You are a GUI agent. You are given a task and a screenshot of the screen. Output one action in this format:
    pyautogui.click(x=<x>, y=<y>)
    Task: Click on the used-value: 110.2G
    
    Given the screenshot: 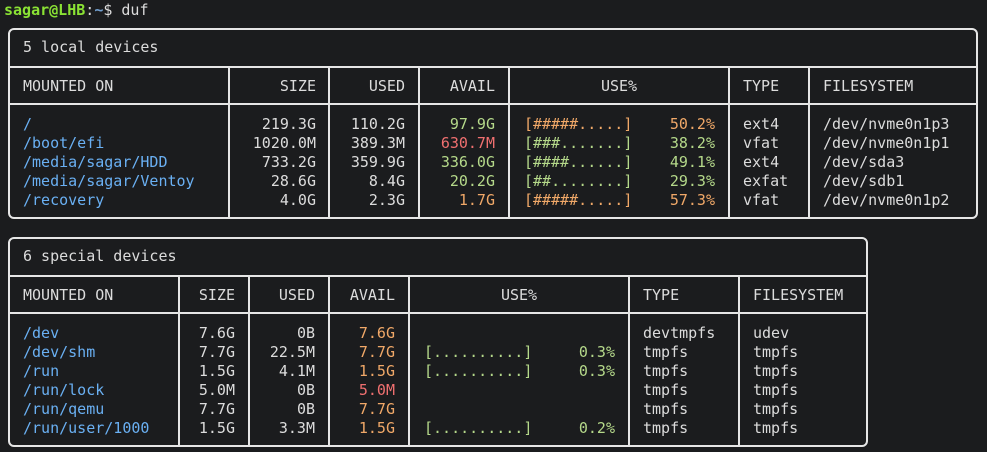 What is the action you would take?
    pyautogui.click(x=377, y=124)
    